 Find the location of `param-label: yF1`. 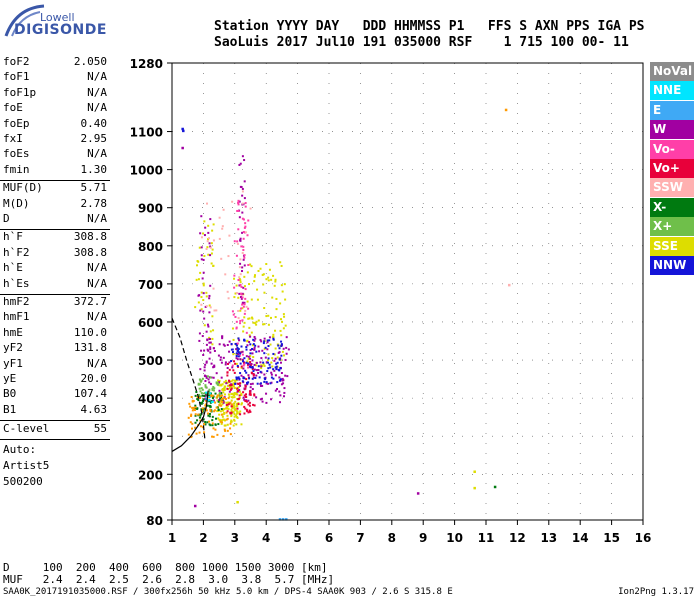

param-label: yF1 is located at coordinates (13, 363).